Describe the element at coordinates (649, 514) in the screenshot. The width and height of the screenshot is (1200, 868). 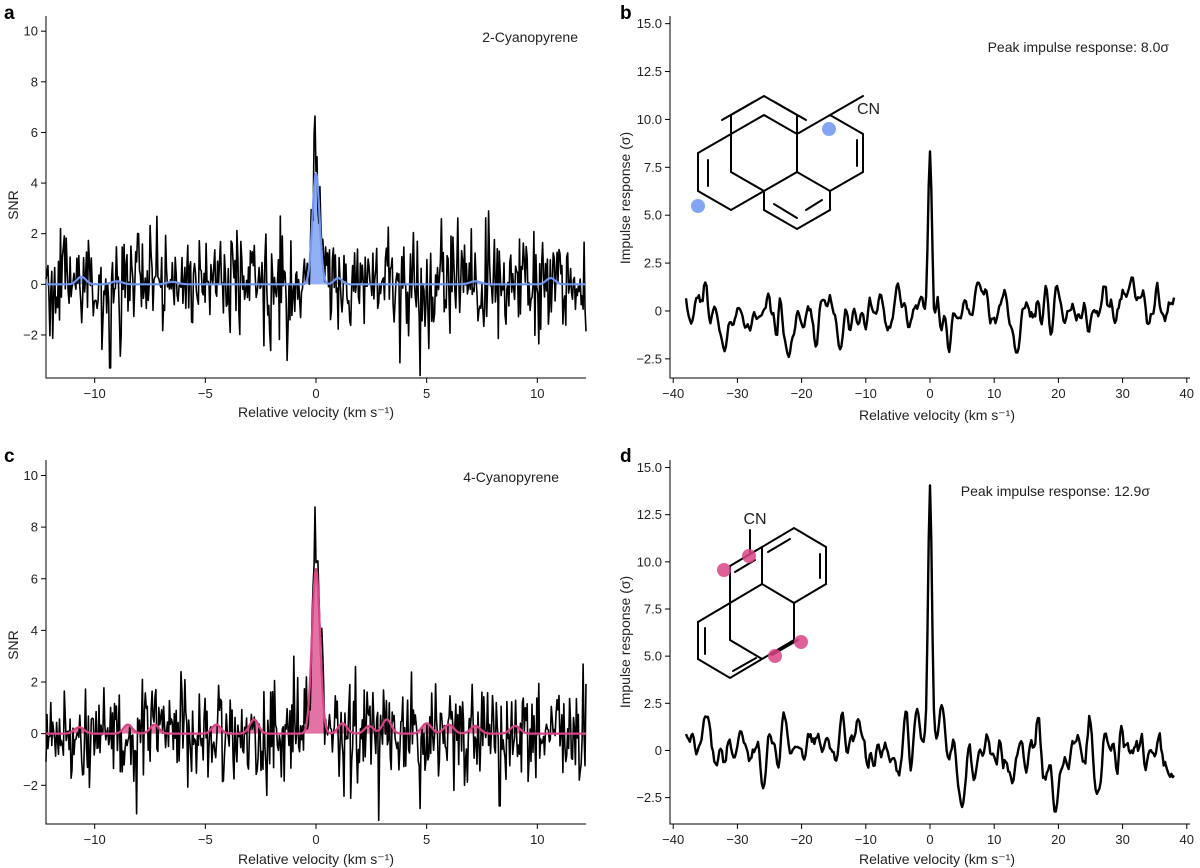
I see `y-tick-label-d: 12.5` at that location.